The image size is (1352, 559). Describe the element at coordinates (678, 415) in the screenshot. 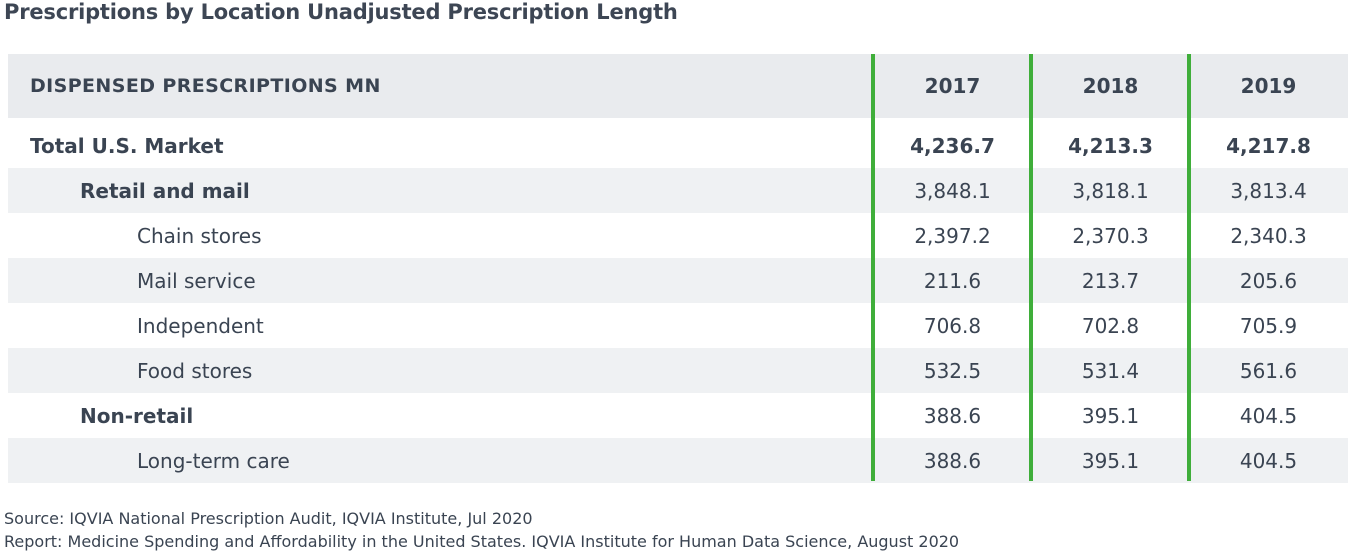

I see `table-row-non-retail: Non-retail 388.6 395.1 404.5` at that location.